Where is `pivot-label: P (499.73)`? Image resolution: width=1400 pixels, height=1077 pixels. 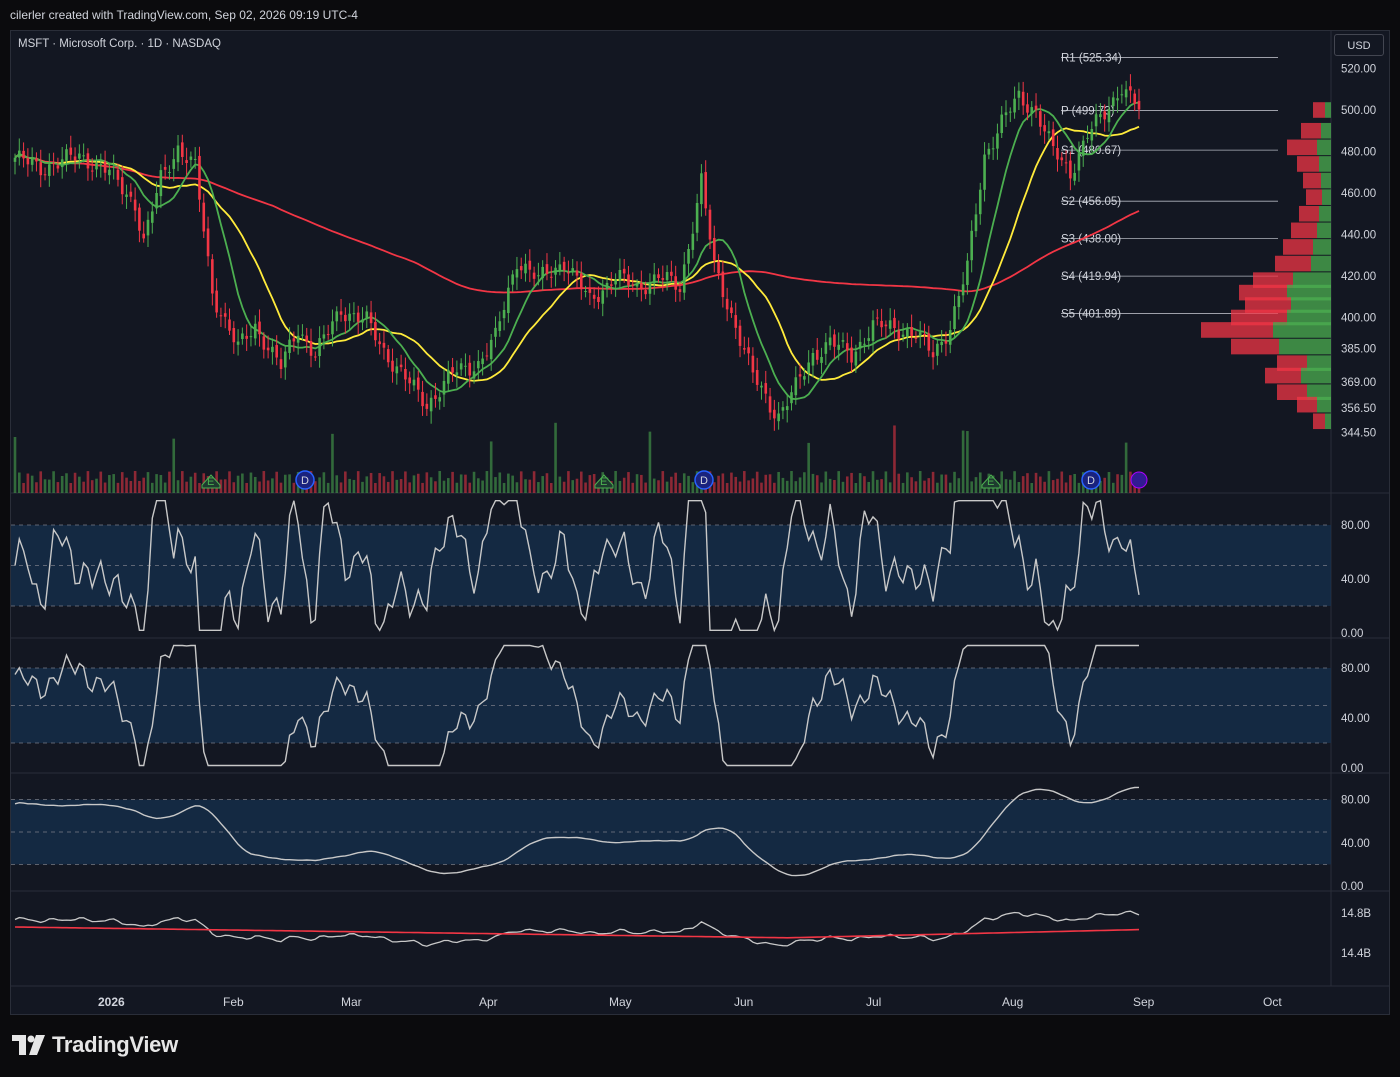 pivot-label: P (499.73) is located at coordinates (1088, 112).